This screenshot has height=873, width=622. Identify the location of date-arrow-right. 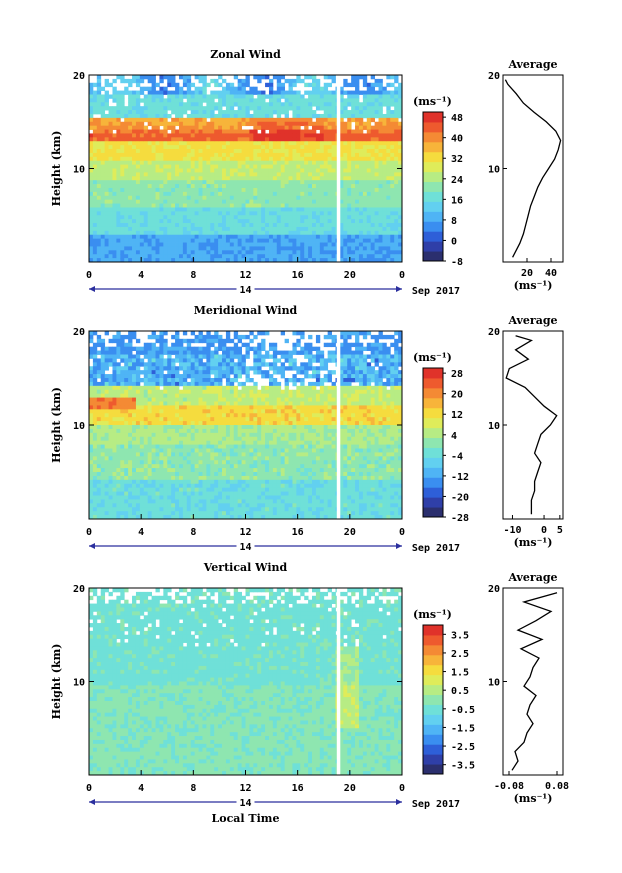
(399, 289).